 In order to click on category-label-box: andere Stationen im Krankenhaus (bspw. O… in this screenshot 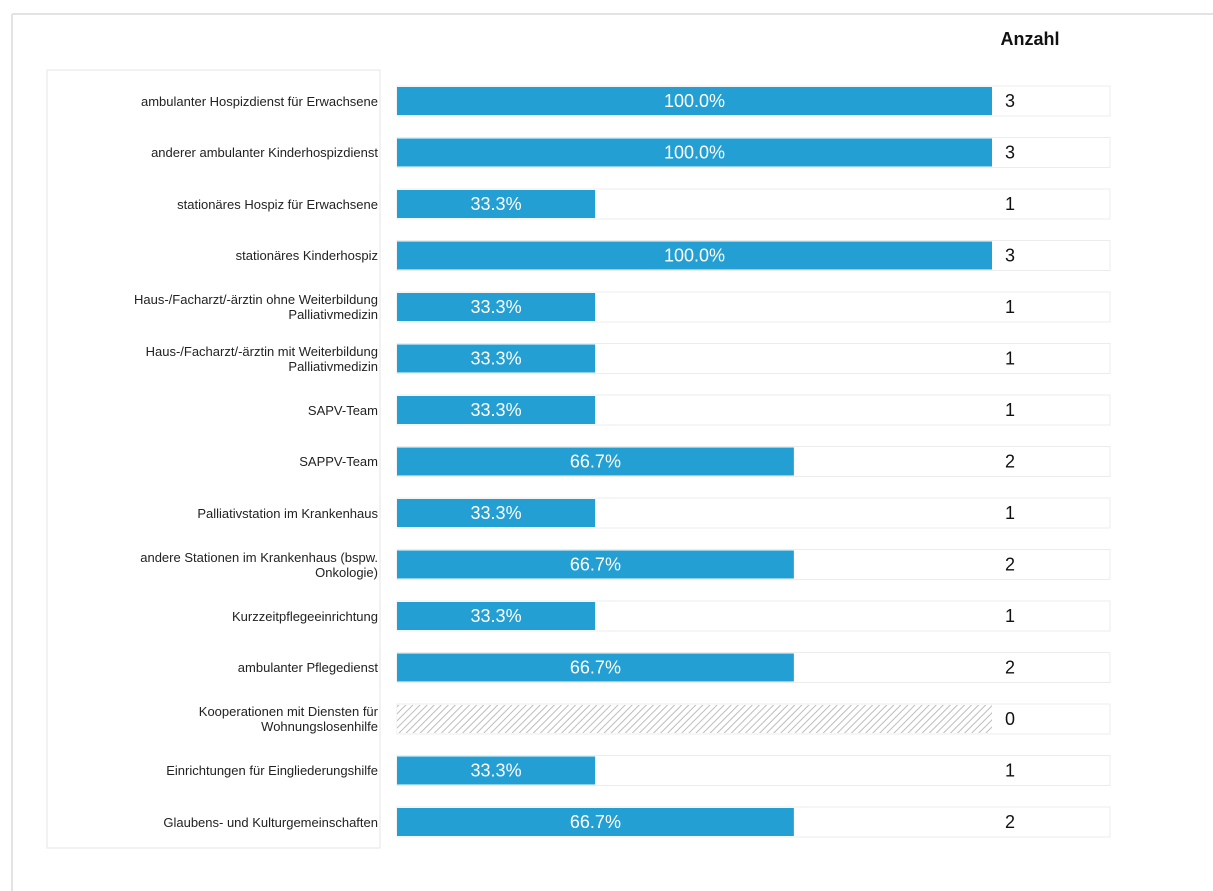, I will do `click(219, 565)`.